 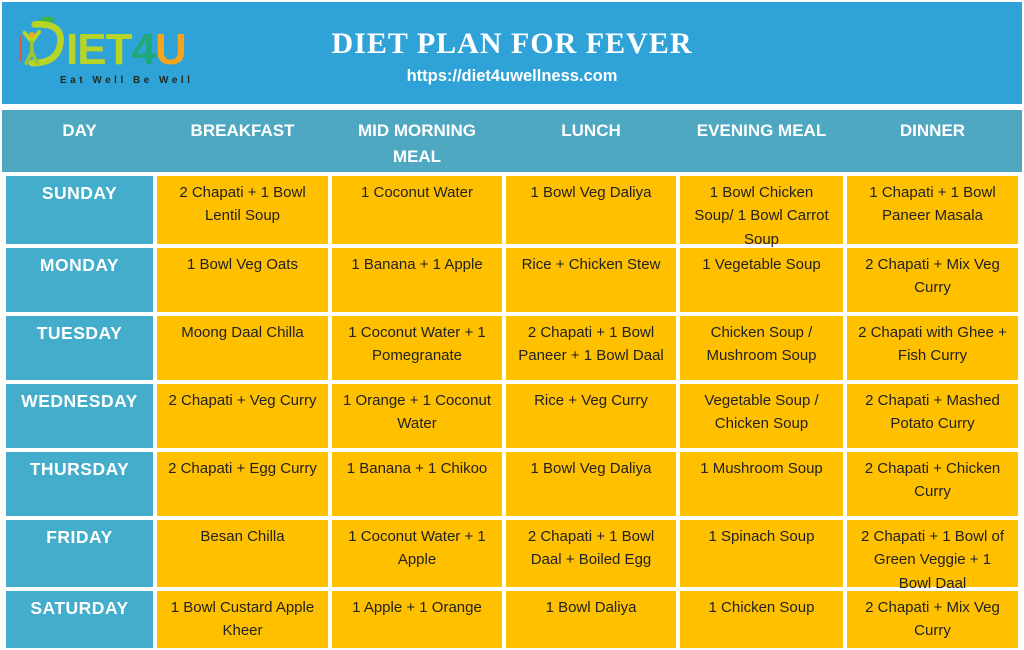 What do you see at coordinates (591, 553) in the screenshot?
I see `meal-cell-friday-lunch: 2 Chapati + 1 Bowl Daal + Boiled Egg` at bounding box center [591, 553].